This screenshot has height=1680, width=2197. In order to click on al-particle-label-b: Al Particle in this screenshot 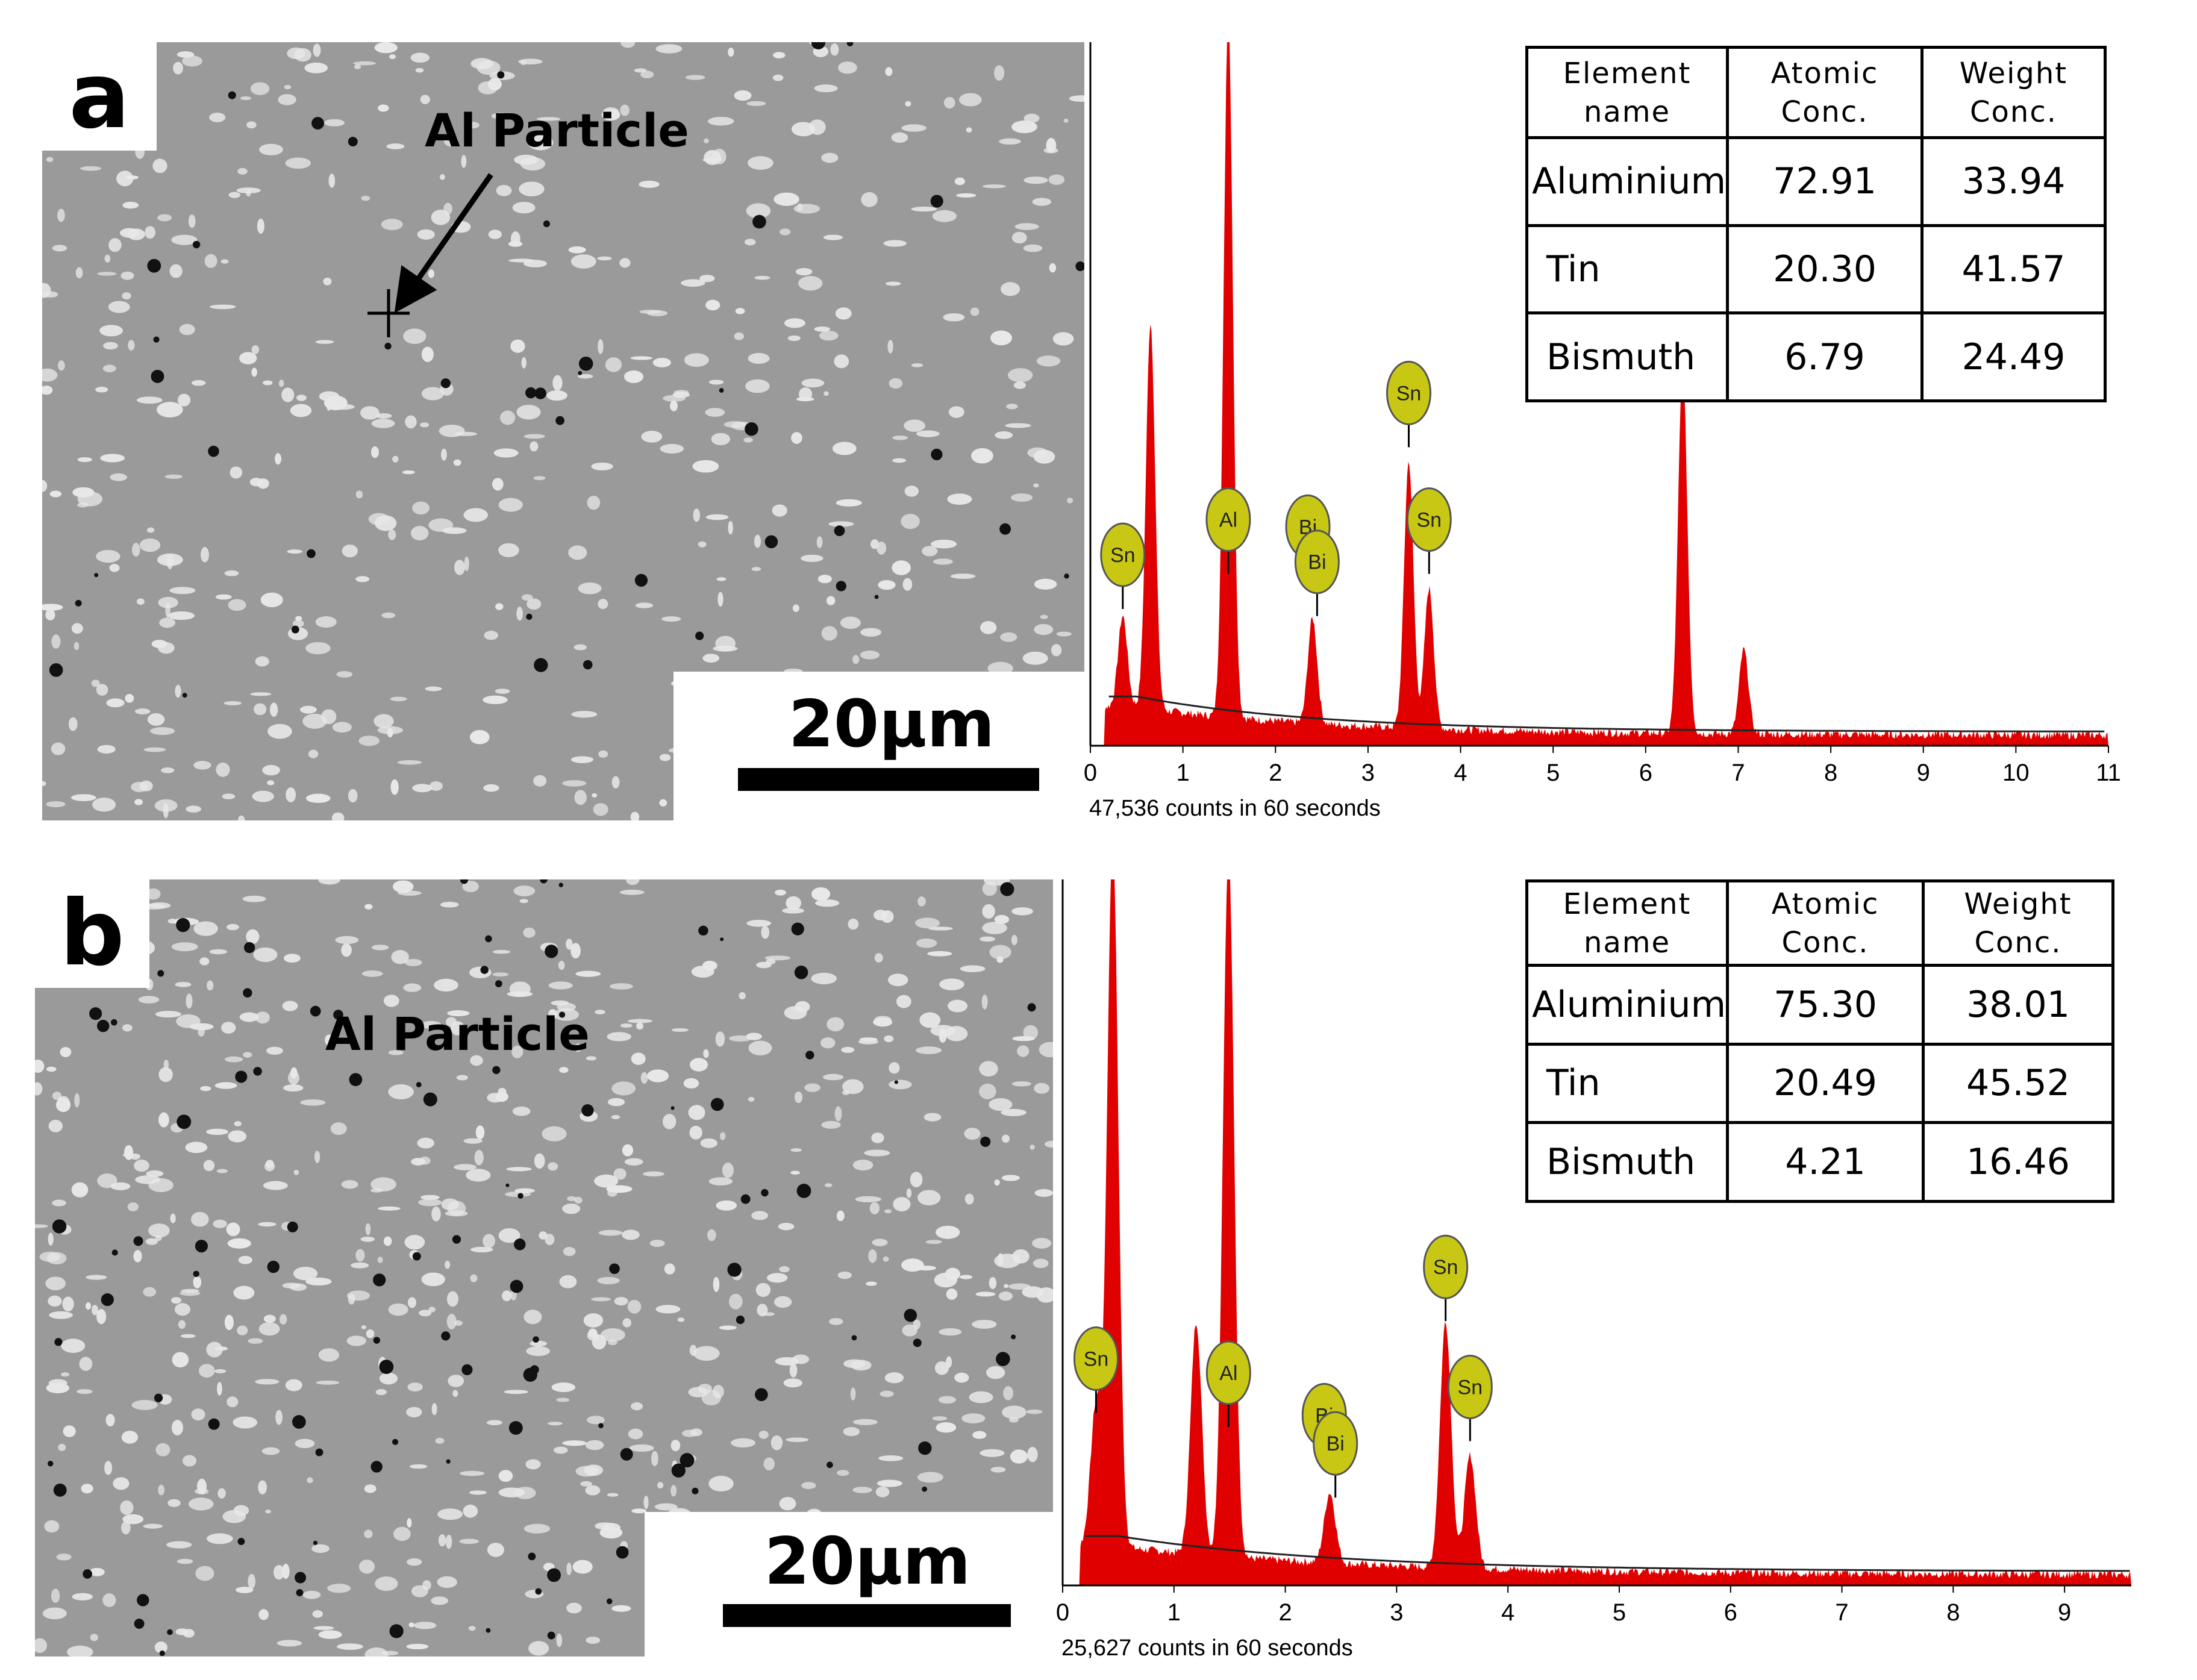, I will do `click(457, 1034)`.